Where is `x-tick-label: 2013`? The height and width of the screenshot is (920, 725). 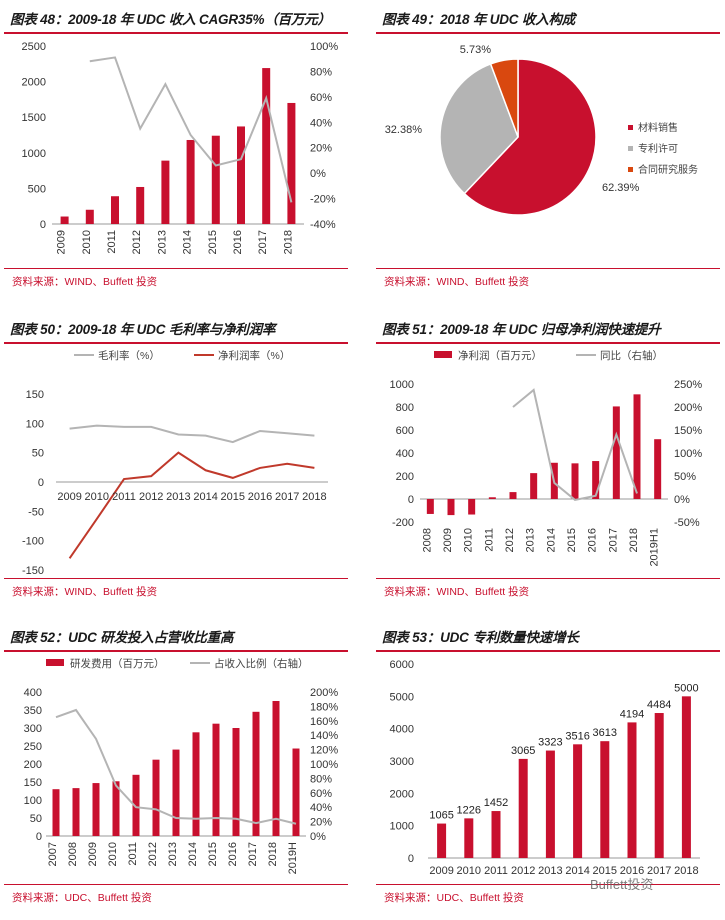
x-tick-label: 2013 is located at coordinates (162, 242).